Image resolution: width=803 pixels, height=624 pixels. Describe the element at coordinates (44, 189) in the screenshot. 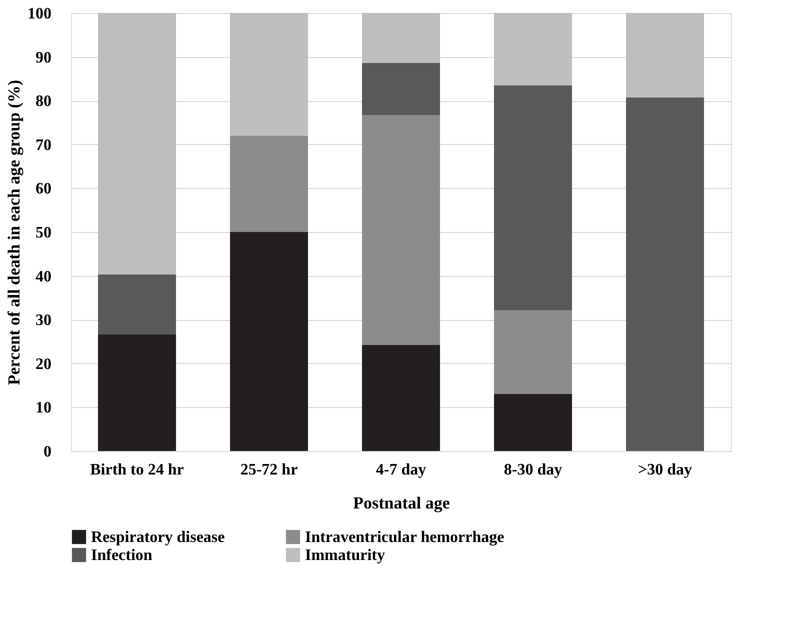

I see `y-tick-label: 60` at that location.